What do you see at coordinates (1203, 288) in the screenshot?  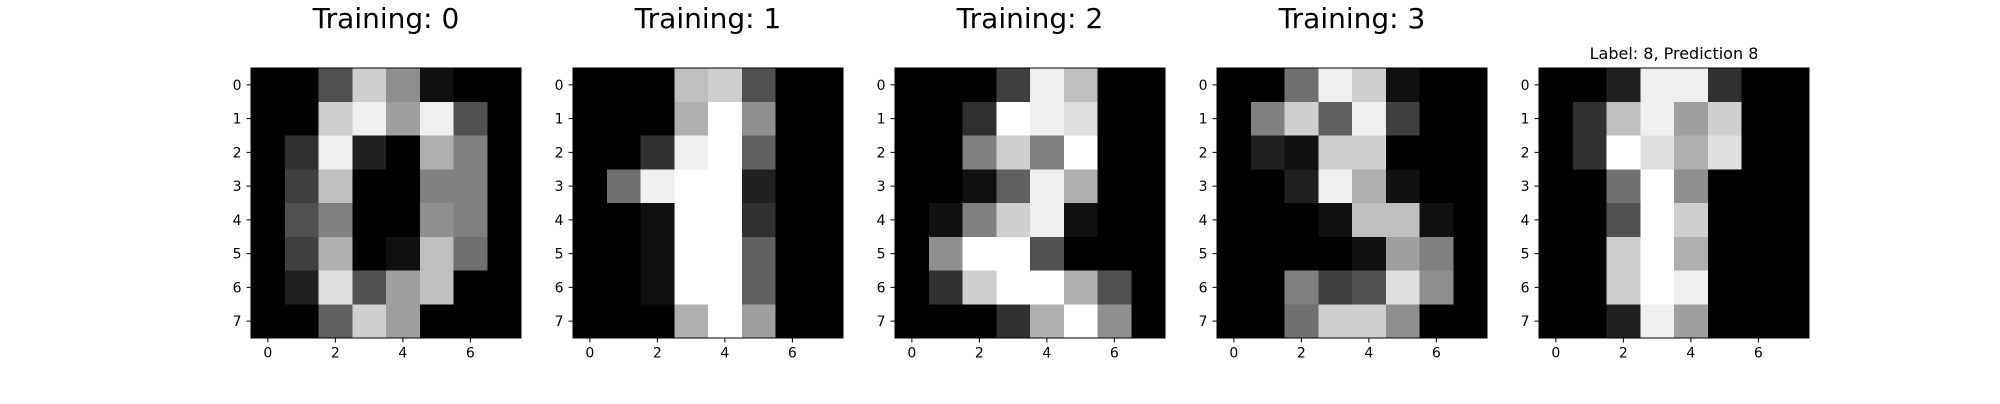 I see `y-tick-label: 6` at bounding box center [1203, 288].